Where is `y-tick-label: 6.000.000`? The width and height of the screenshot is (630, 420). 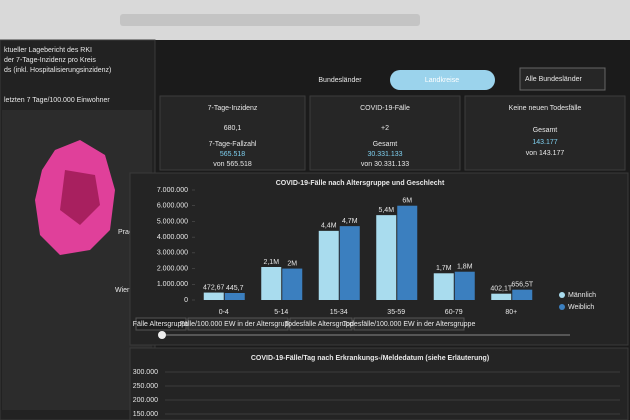
y-tick-label: 6.000.000 is located at coordinates (172, 206).